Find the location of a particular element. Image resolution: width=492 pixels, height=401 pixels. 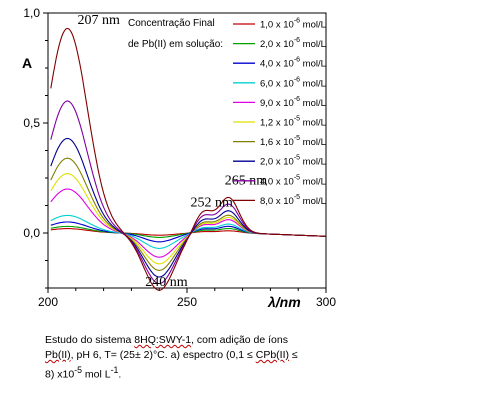

legend-label: 6,0 x 10-6 mol/L is located at coordinates (293, 82).